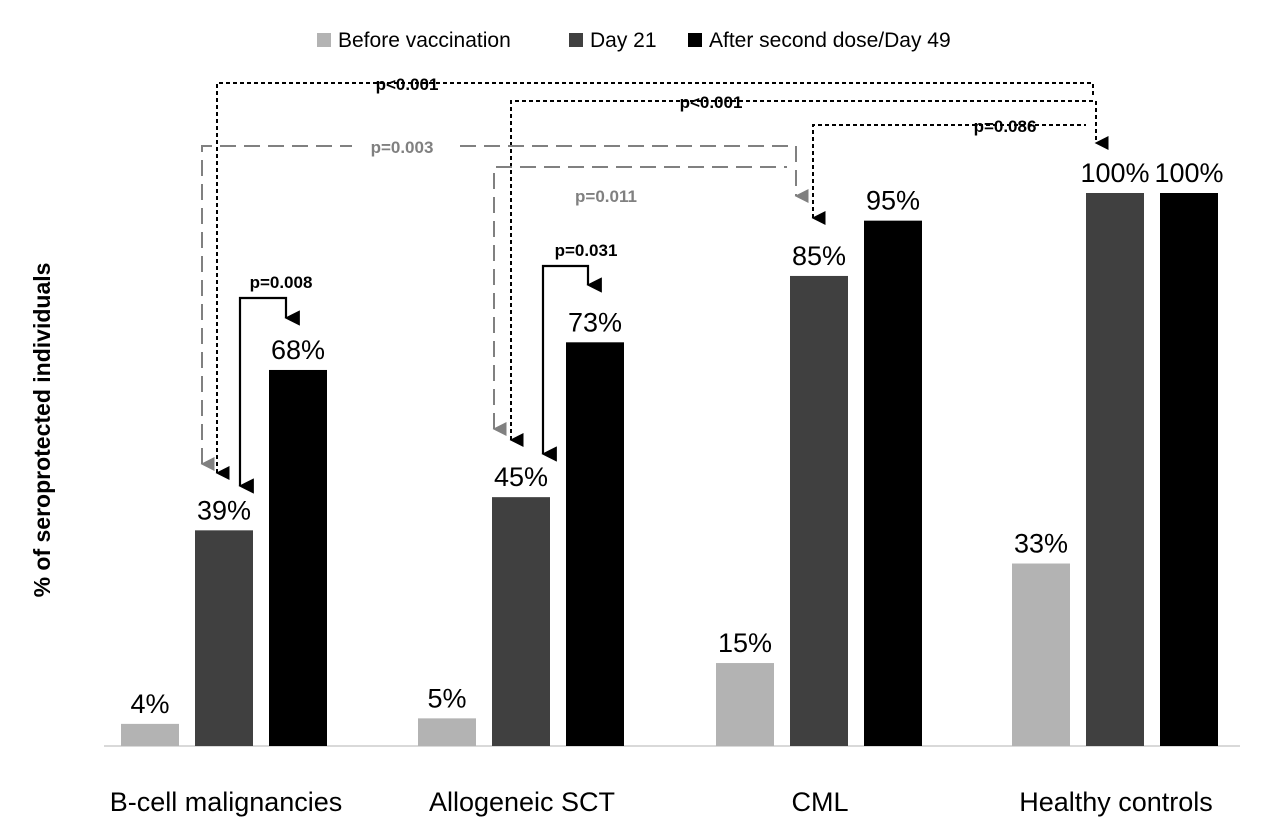  Describe the element at coordinates (522, 802) in the screenshot. I see `x-tick-label-allo-sct: Allogeneic SCT` at that location.